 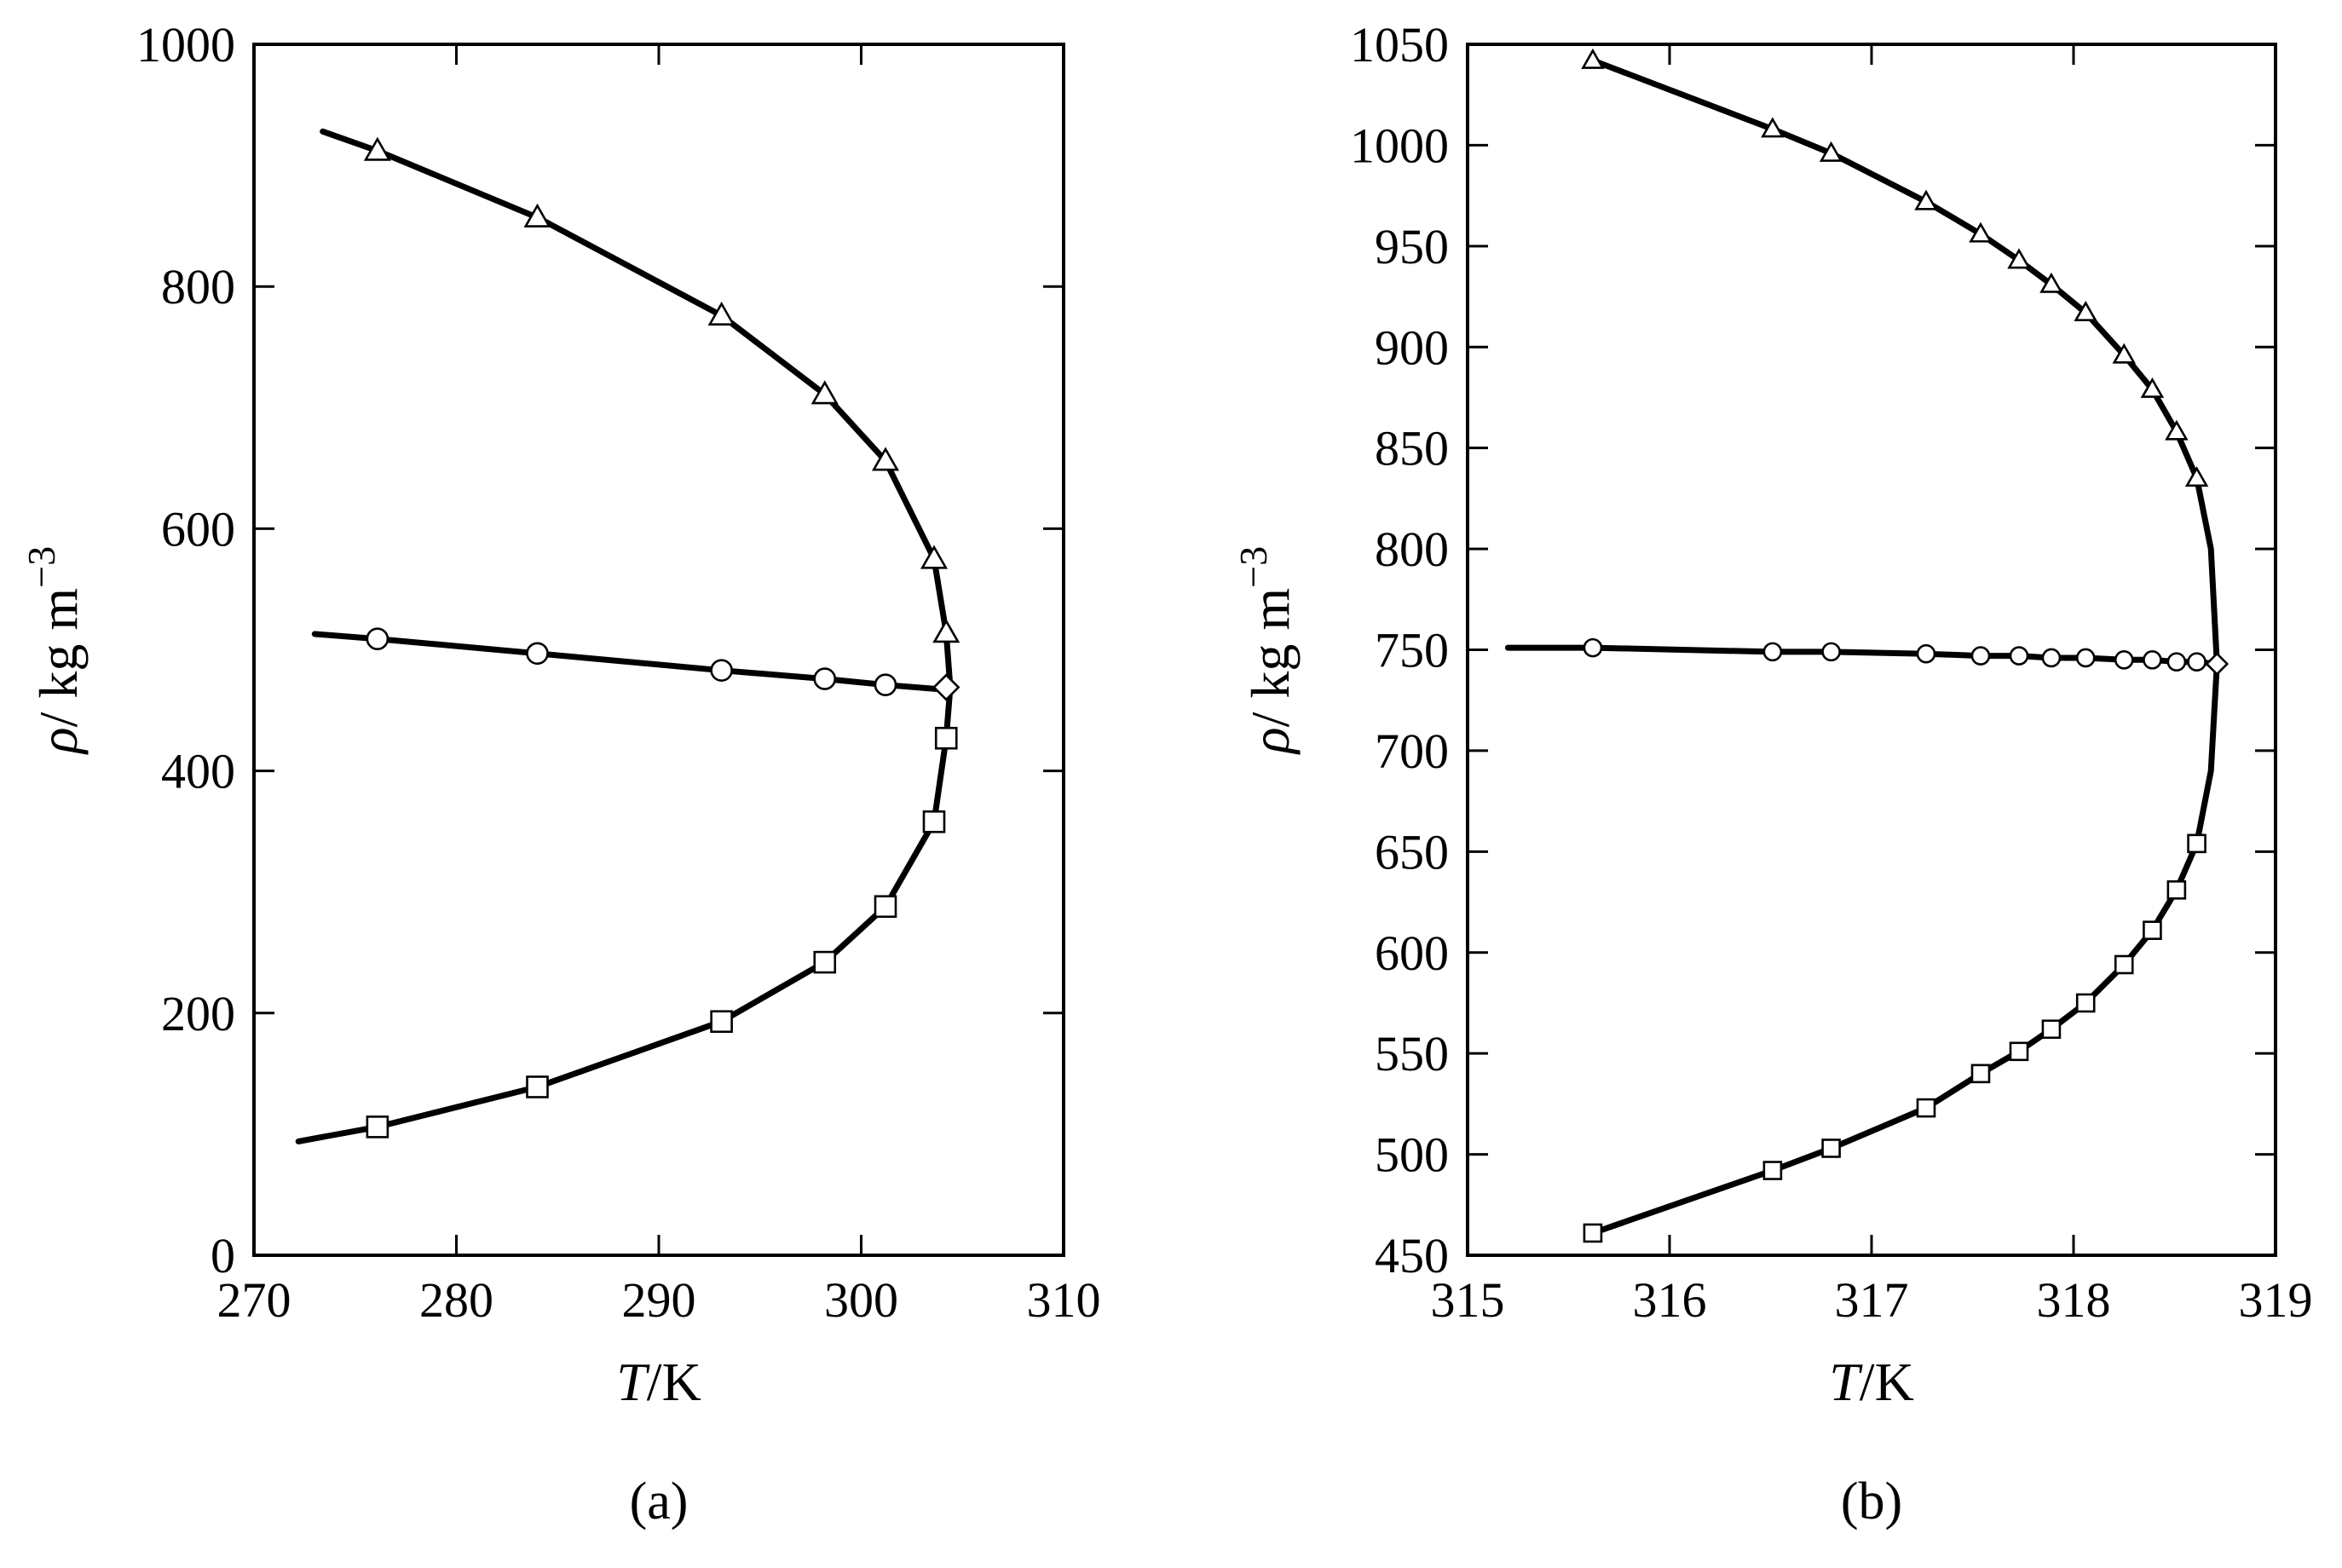 I want to click on y-tick-label: 650, so click(x=1412, y=852).